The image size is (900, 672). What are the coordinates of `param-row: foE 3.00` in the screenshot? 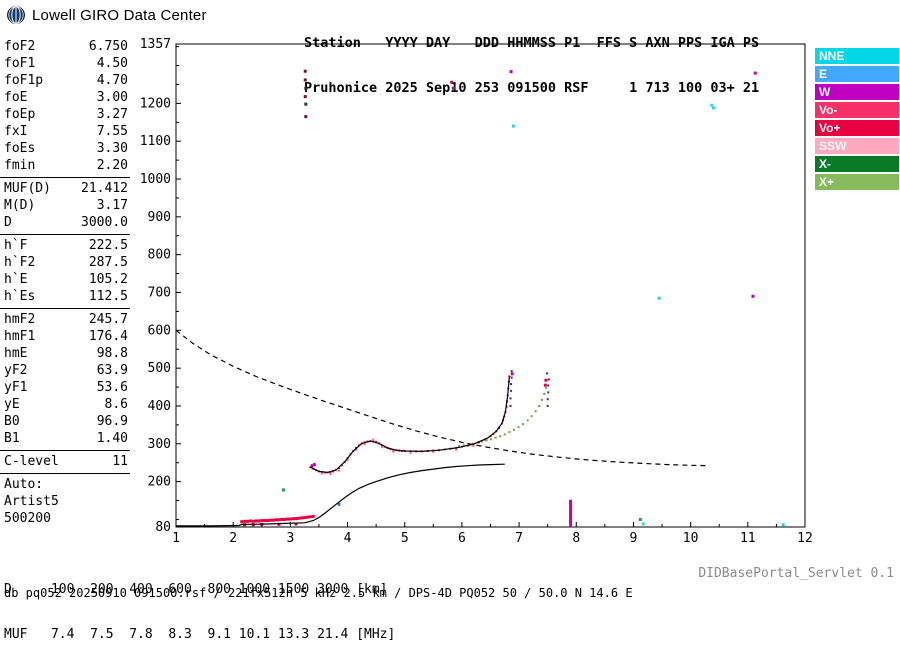 It's located at (66, 97).